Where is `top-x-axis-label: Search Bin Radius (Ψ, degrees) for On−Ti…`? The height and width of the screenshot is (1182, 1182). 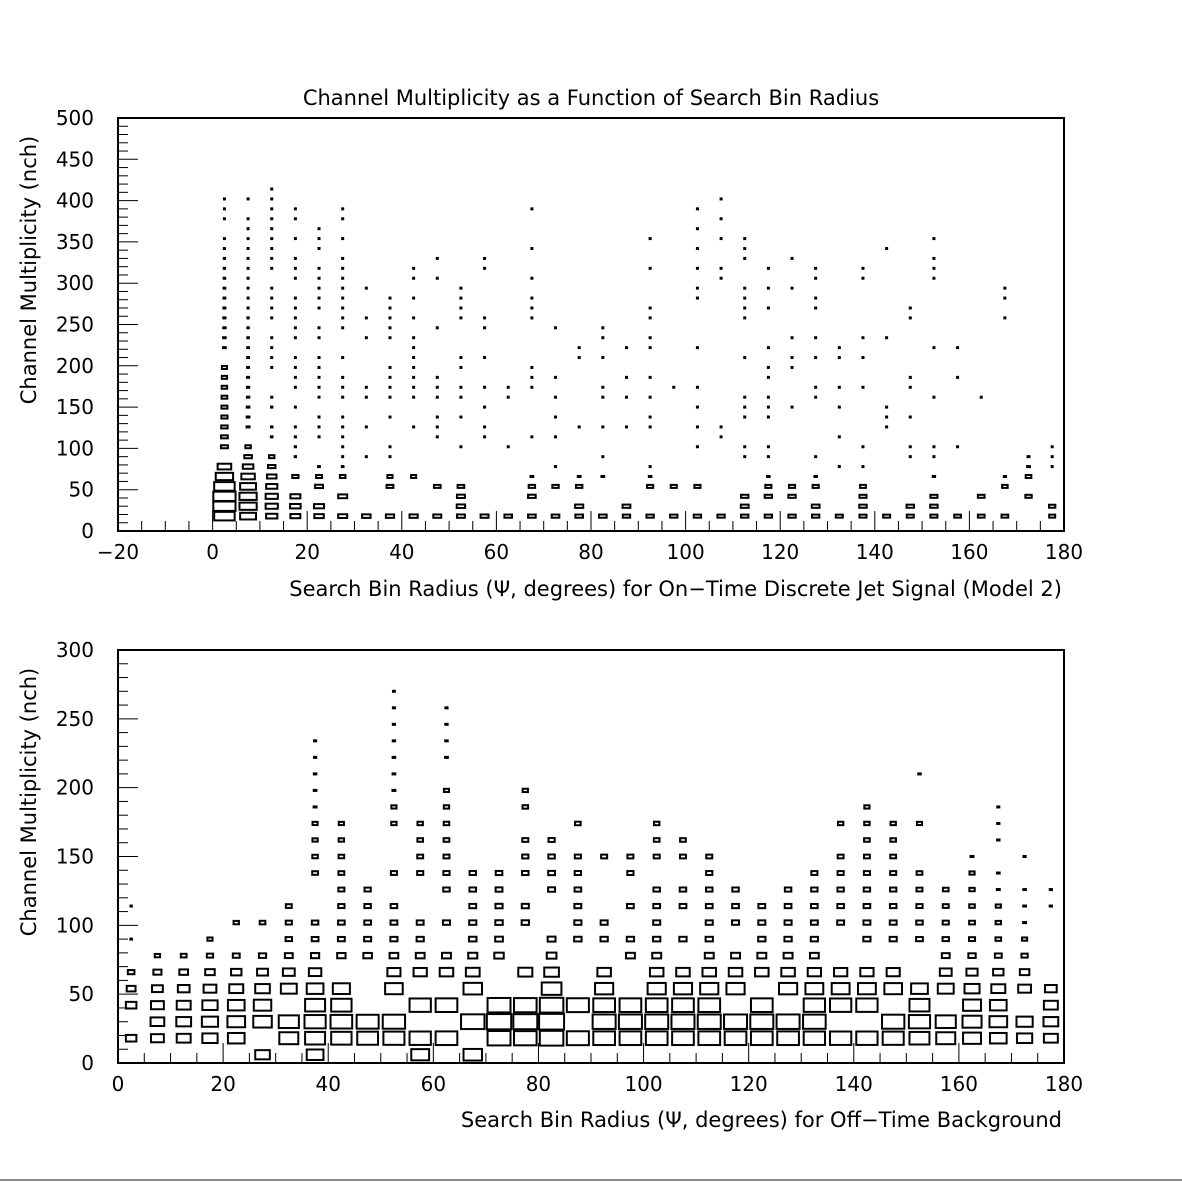 top-x-axis-label: Search Bin Radius (Ψ, degrees) for On−Ti… is located at coordinates (675, 589).